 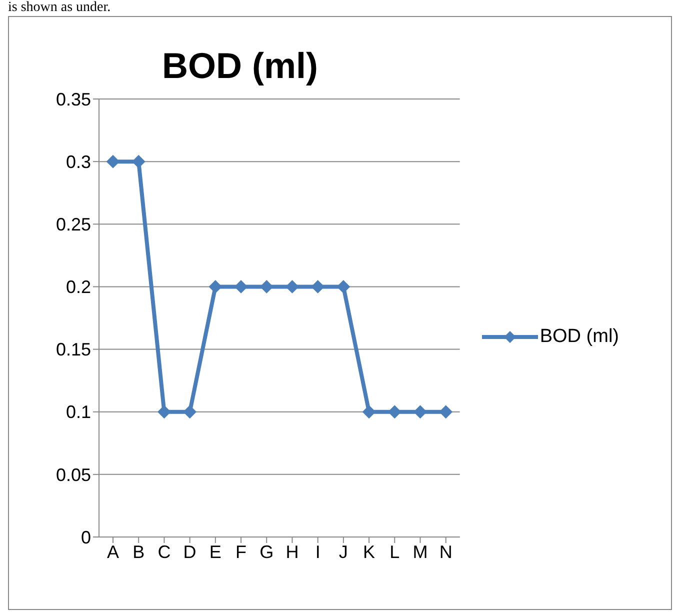 I want to click on x-tick-label: M, so click(x=420, y=552).